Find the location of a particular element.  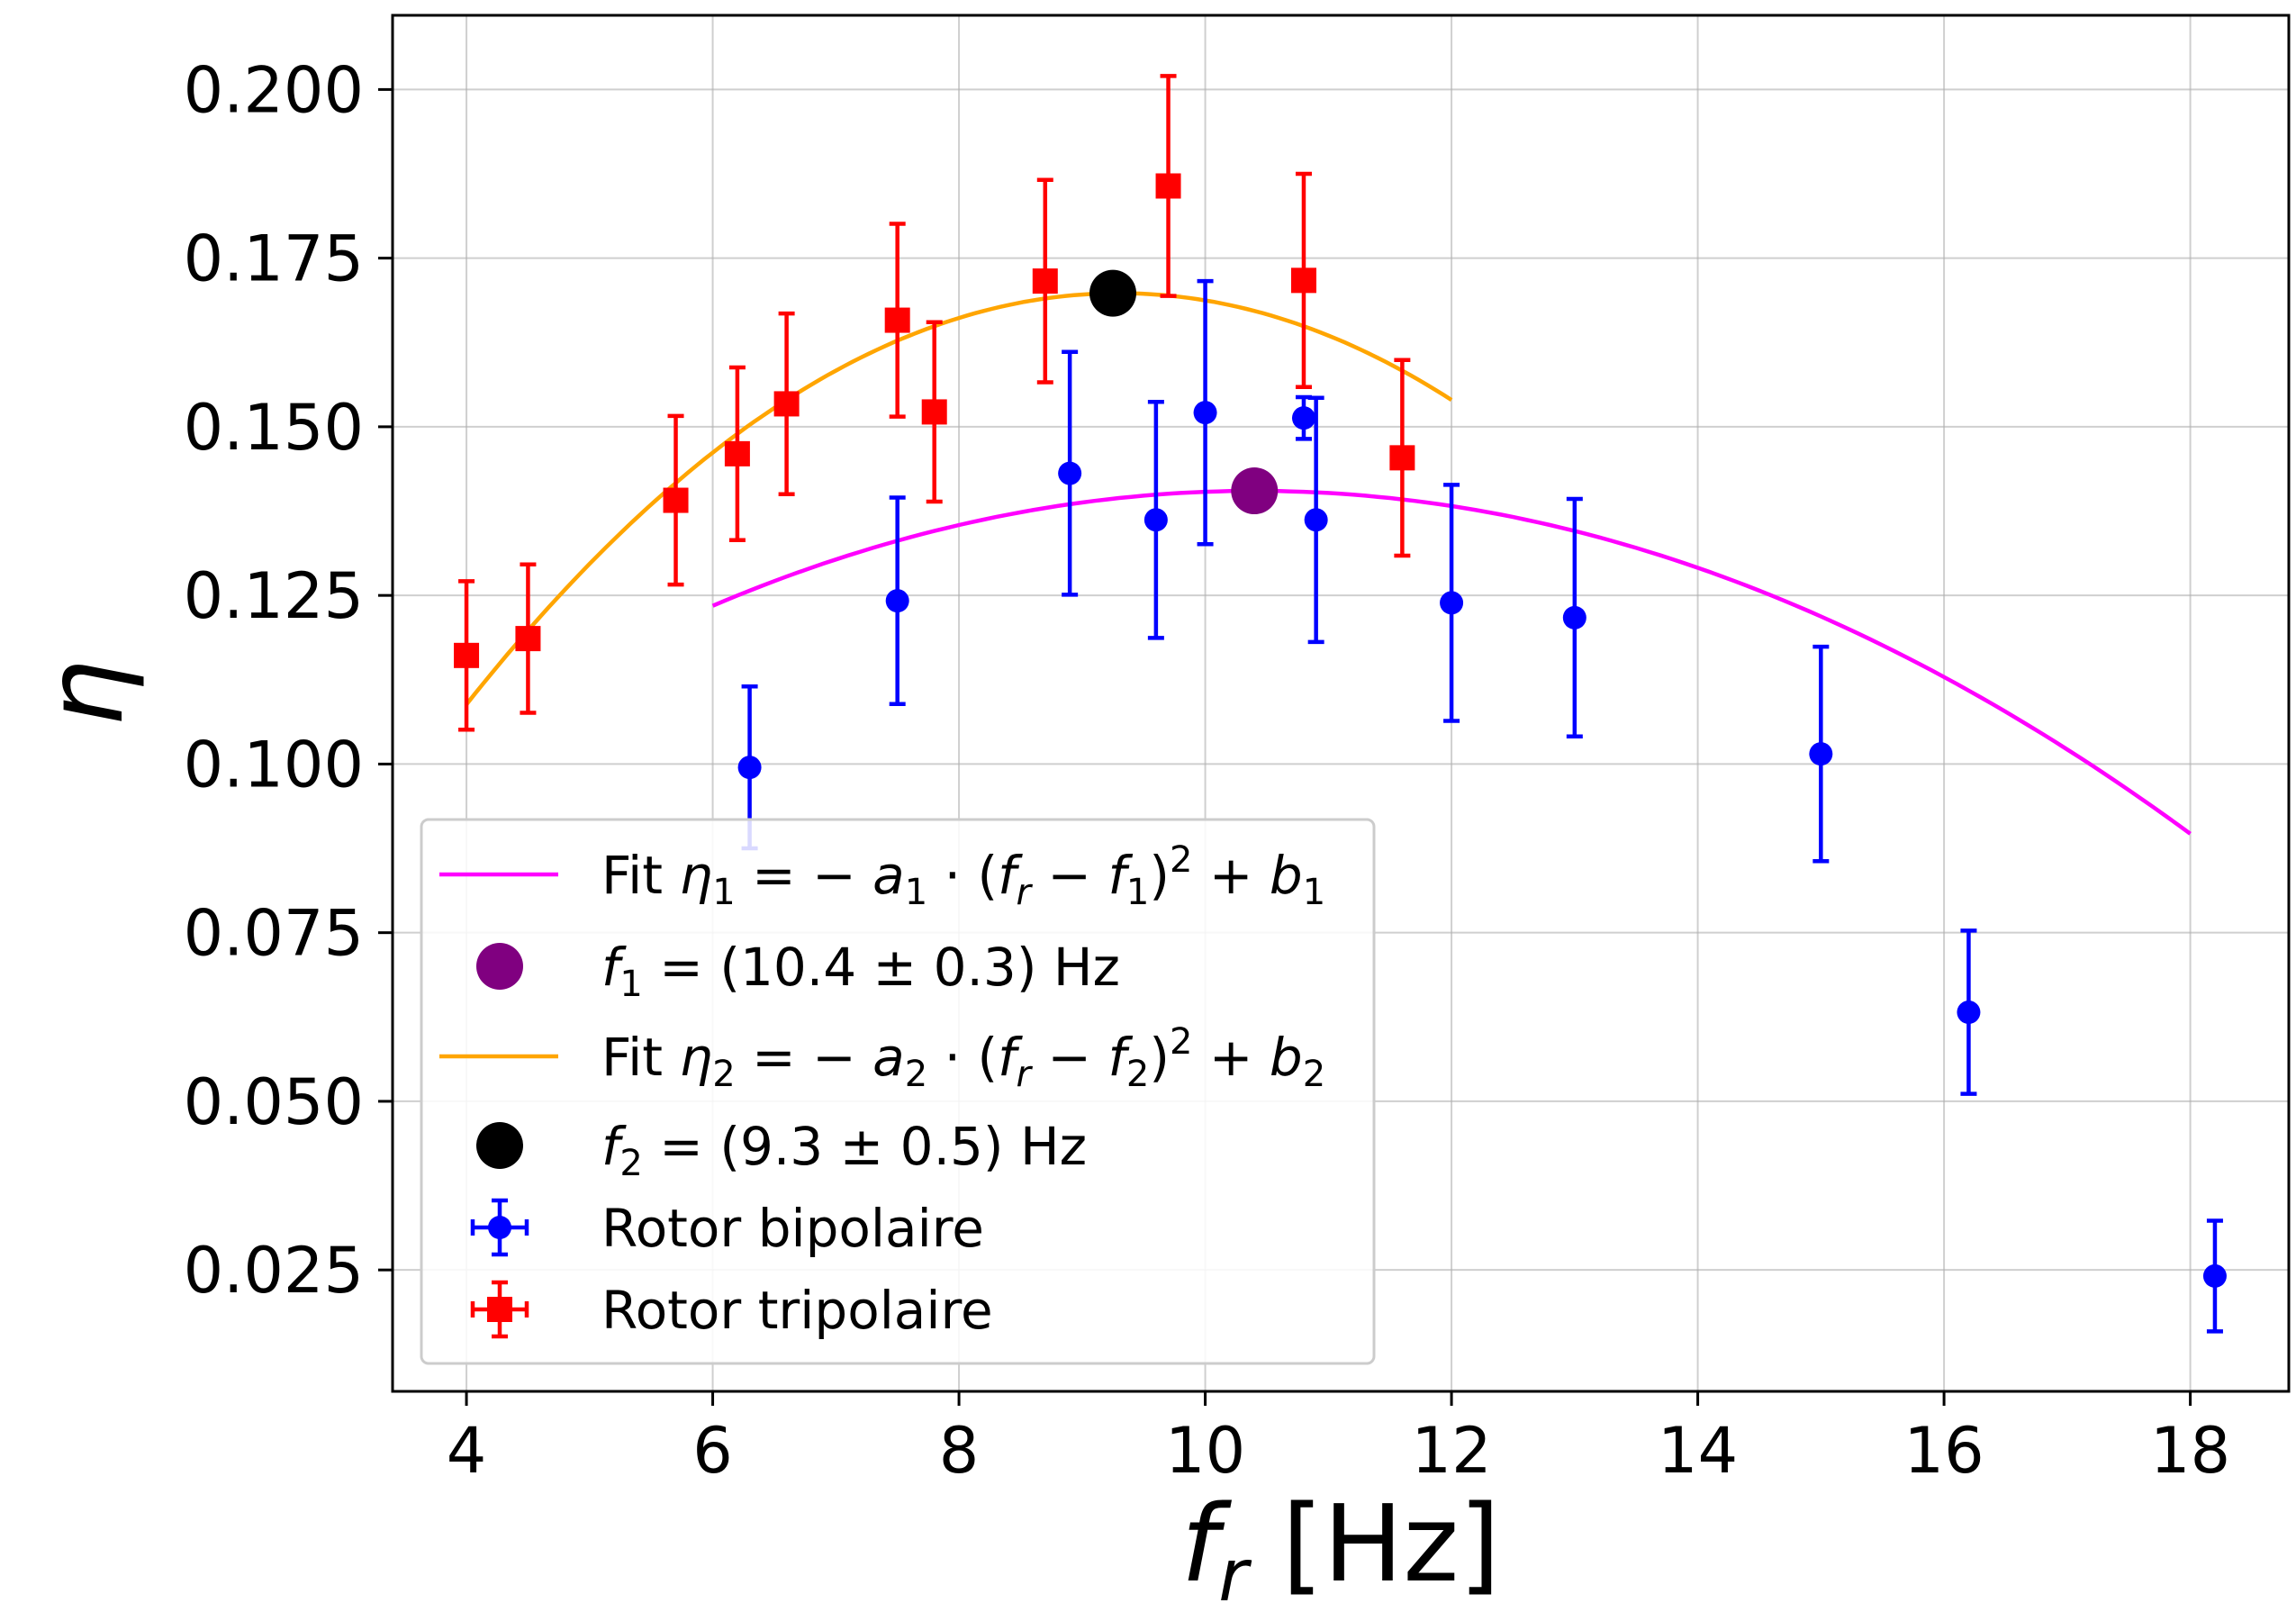

legend-square-marker is located at coordinates (500, 1309).